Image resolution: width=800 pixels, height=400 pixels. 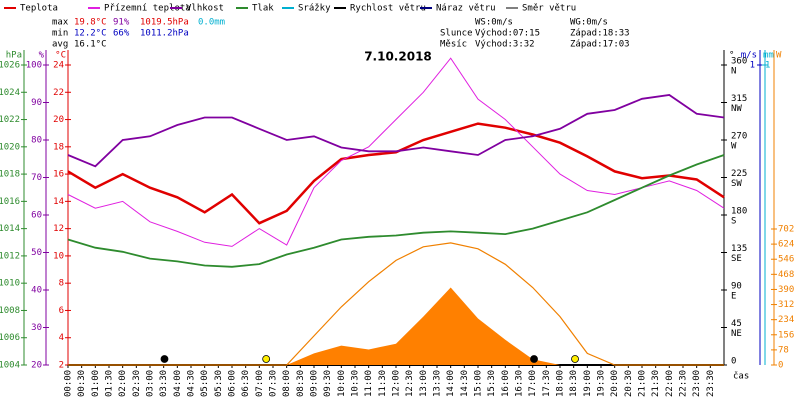 What do you see at coordinates (494, 23) in the screenshot?
I see `info-text: WS:0m/s` at bounding box center [494, 23].